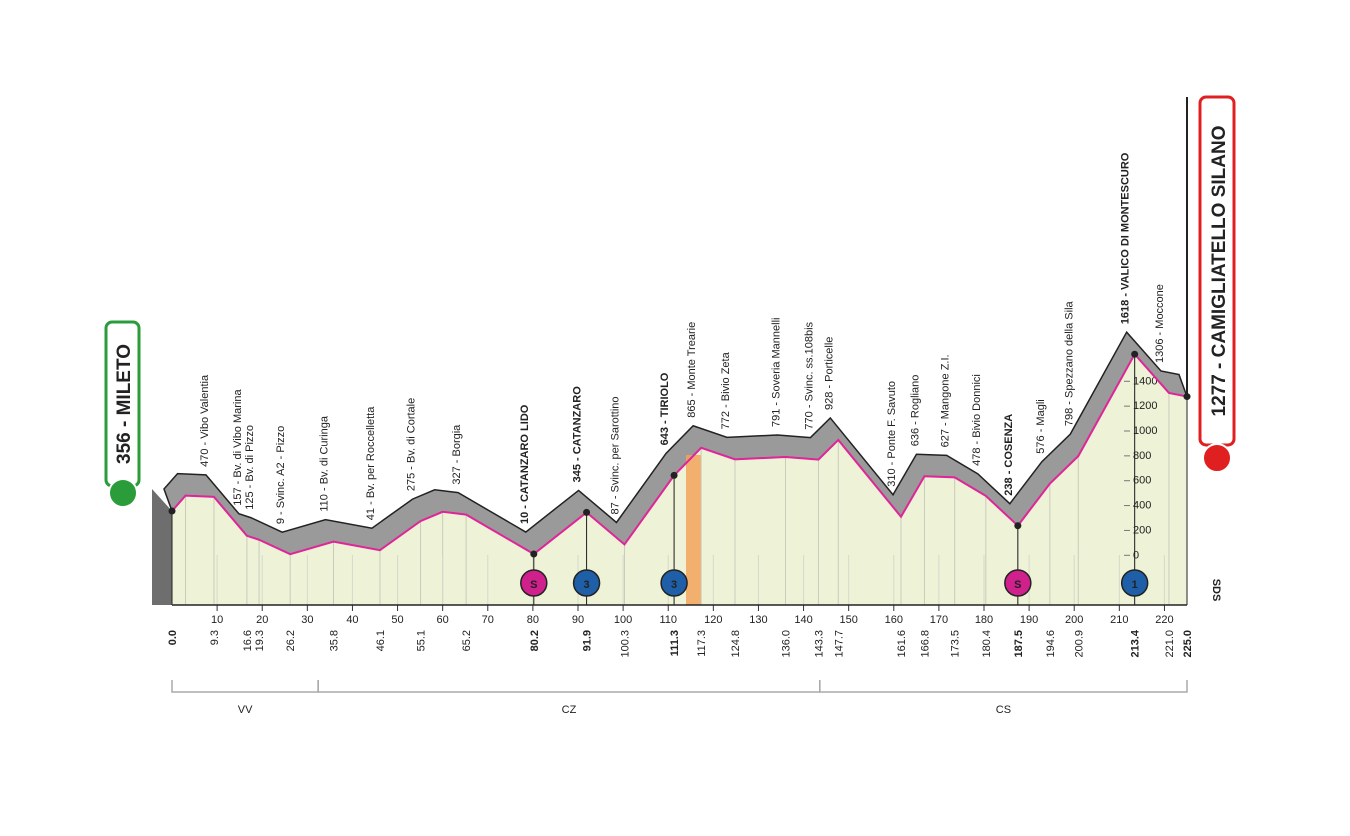 This screenshot has height=836, width=1350. I want to click on y-tick-label: 1200, so click(1145, 406).